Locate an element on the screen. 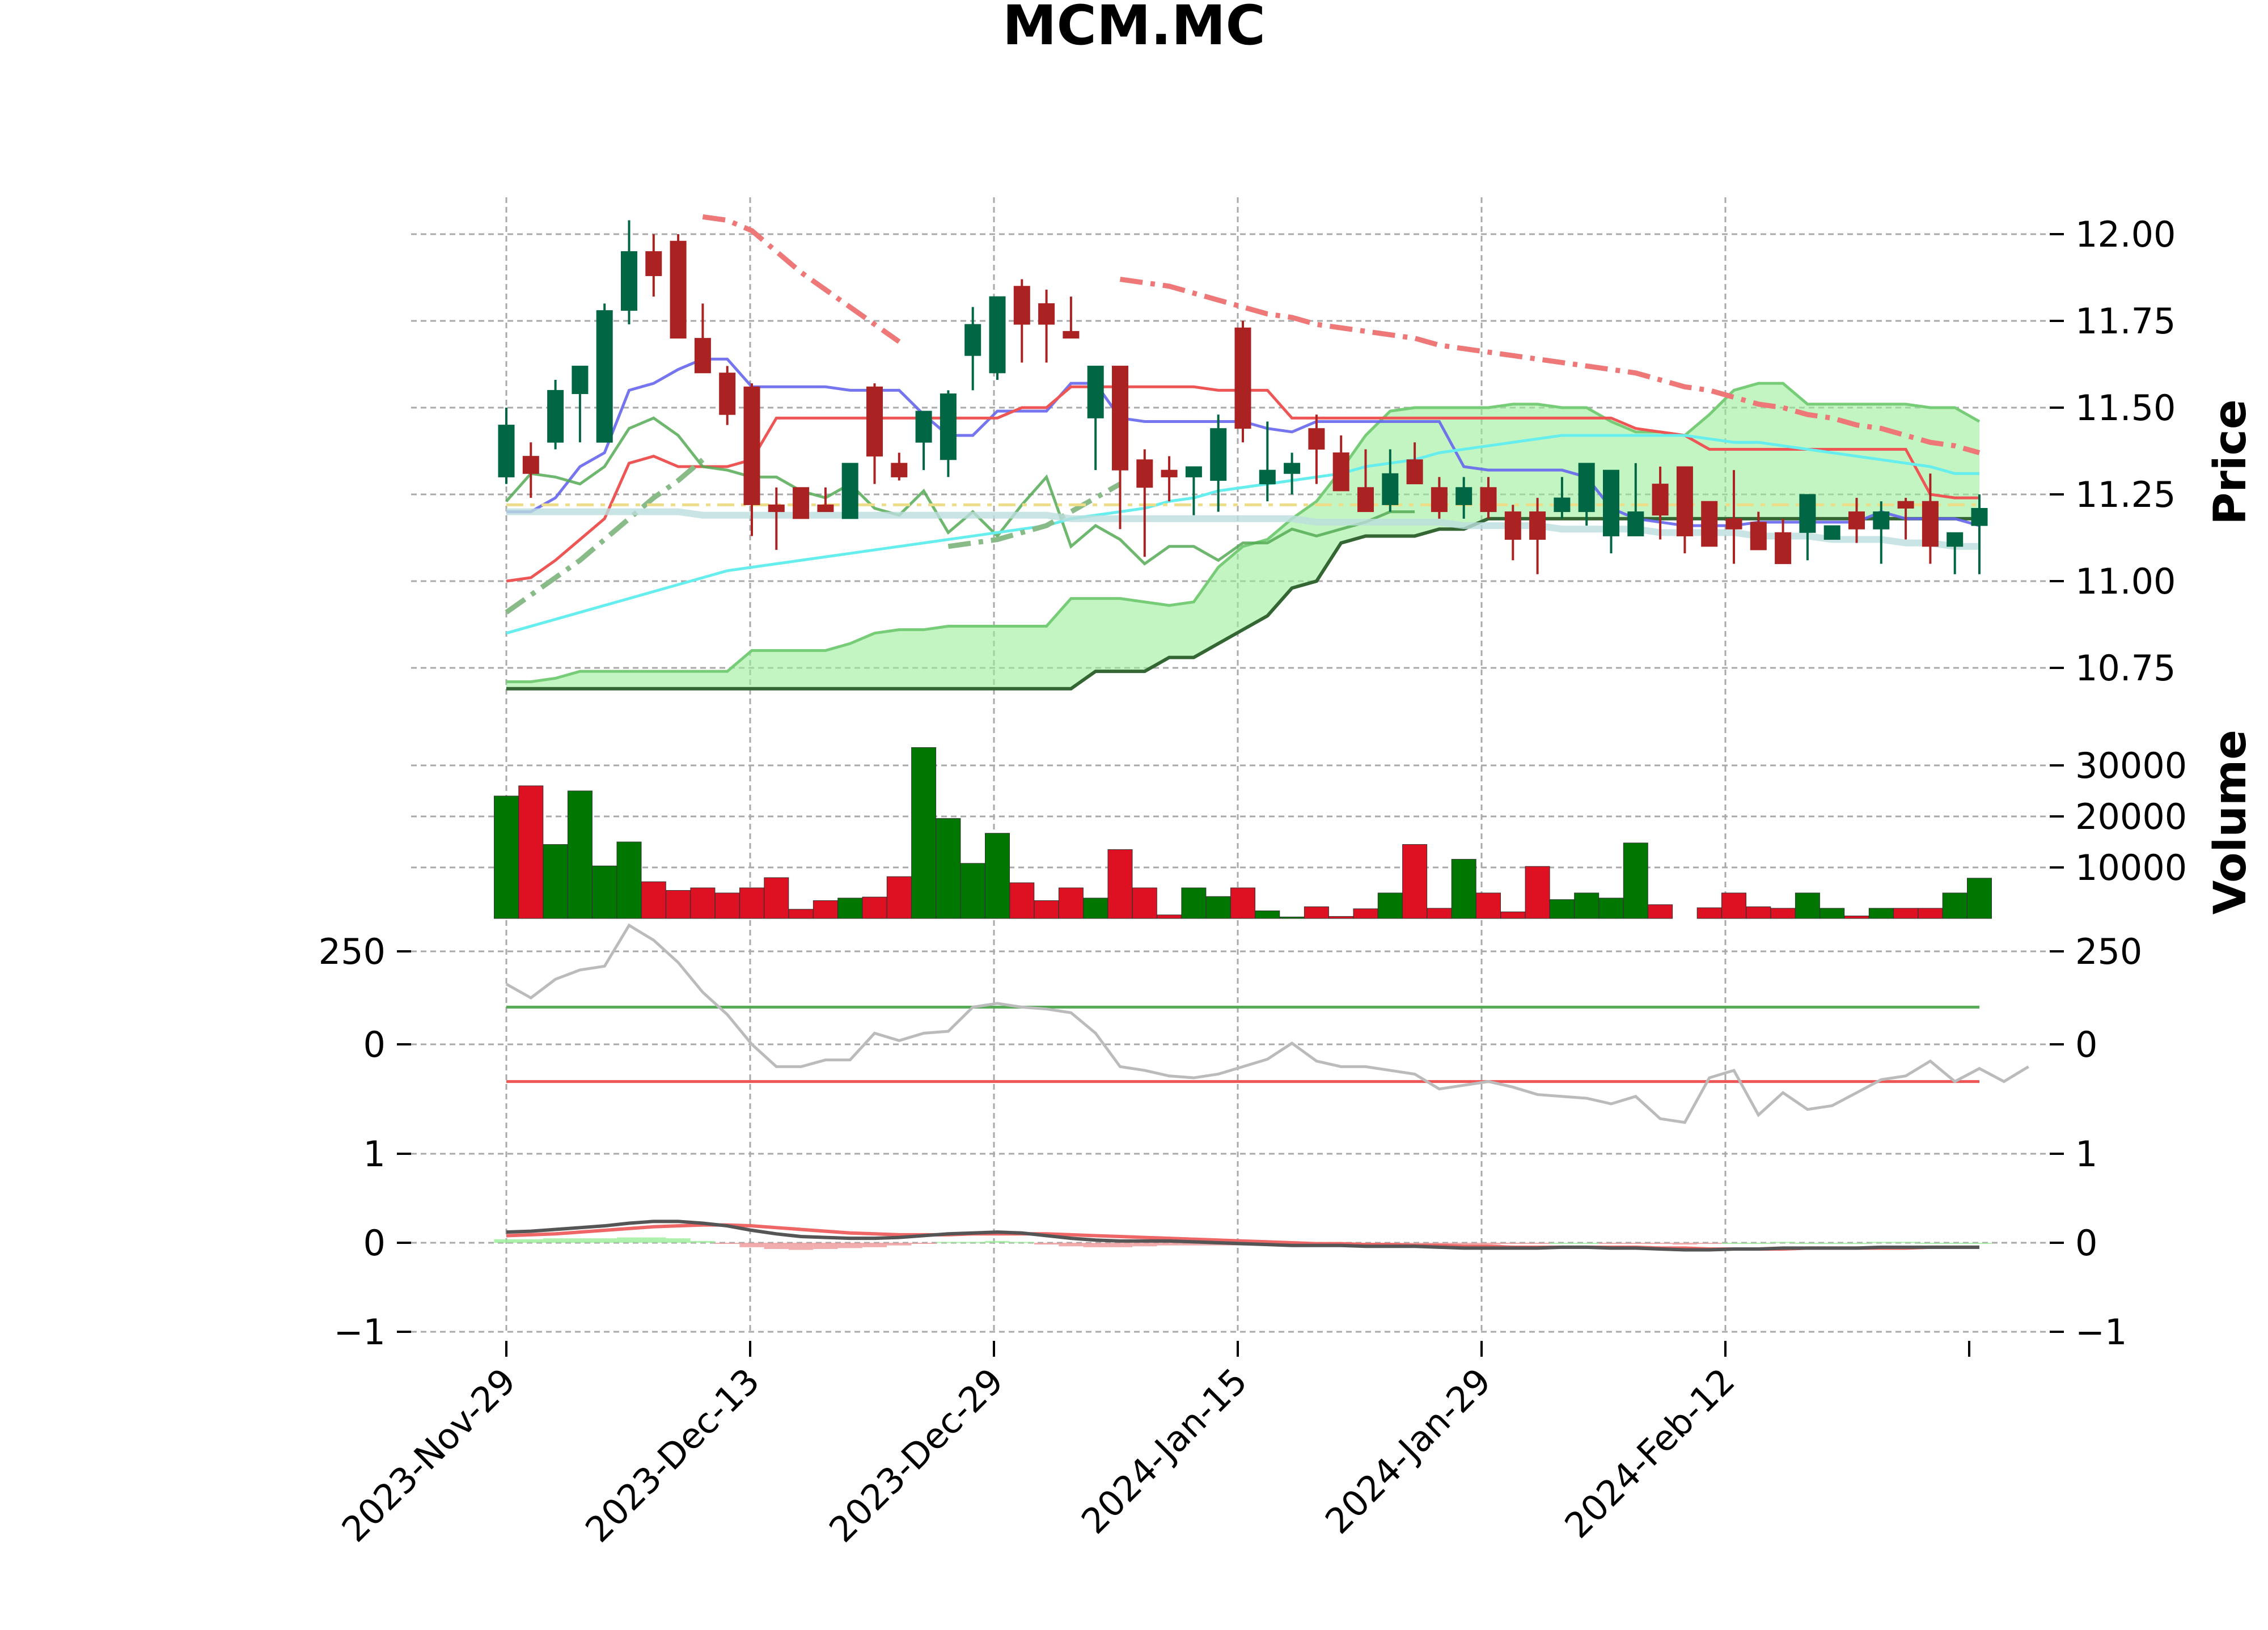 The width and height of the screenshot is (2268, 1630). oscillator-tick-label-left: 0 is located at coordinates (374, 1045).